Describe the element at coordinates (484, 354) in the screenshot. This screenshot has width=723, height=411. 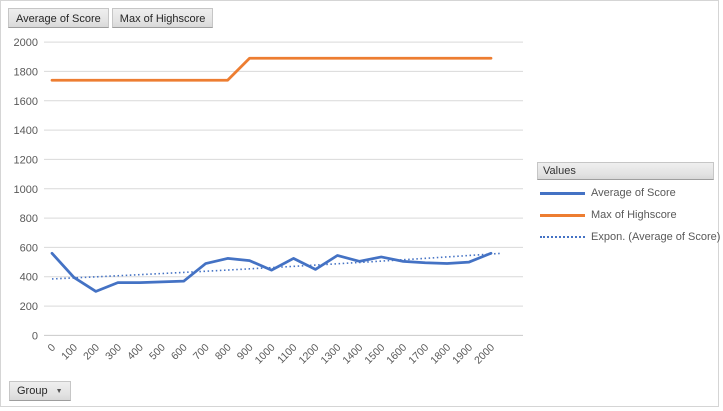
I see `x-tick-label: 2000` at that location.